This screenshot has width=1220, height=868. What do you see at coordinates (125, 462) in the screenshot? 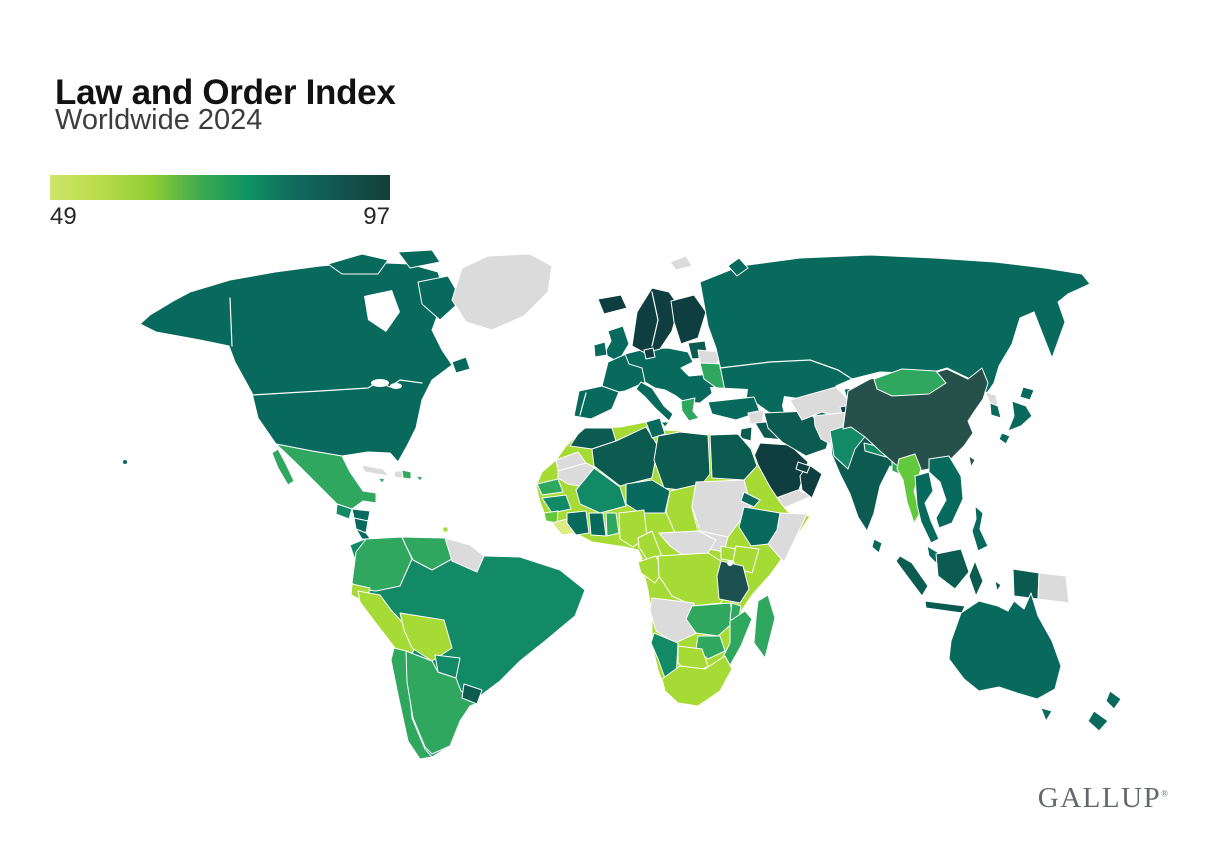
I see `country-hawaii` at bounding box center [125, 462].